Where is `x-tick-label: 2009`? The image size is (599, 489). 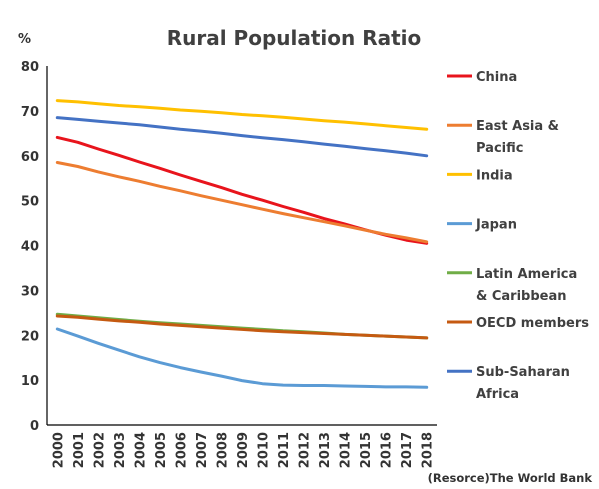
x-tick-label: 2009 is located at coordinates (243, 450).